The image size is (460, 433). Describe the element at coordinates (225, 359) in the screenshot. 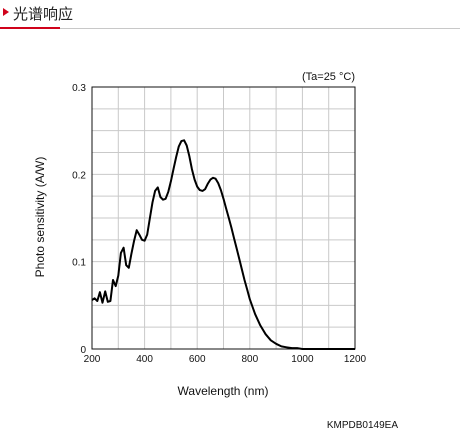

I see `x-axis-ticks: 200 400 600 800 1000 1200` at that location.